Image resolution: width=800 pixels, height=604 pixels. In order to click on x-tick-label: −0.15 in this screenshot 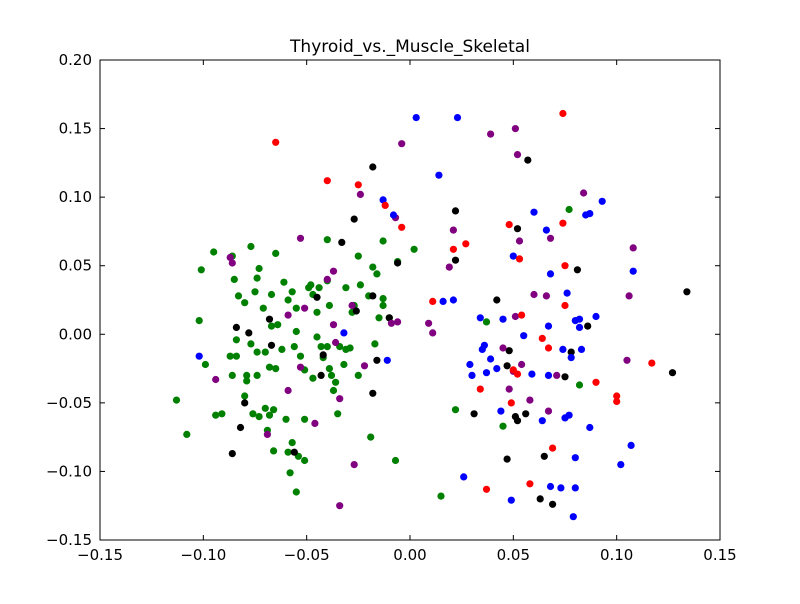, I will do `click(100, 555)`.